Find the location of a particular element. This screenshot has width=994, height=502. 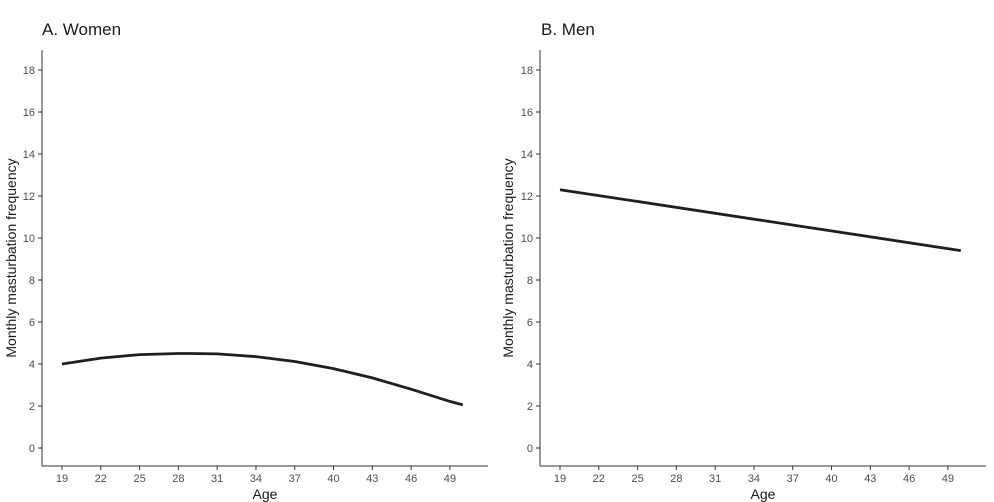

panel-title: B. Men is located at coordinates (568, 29).